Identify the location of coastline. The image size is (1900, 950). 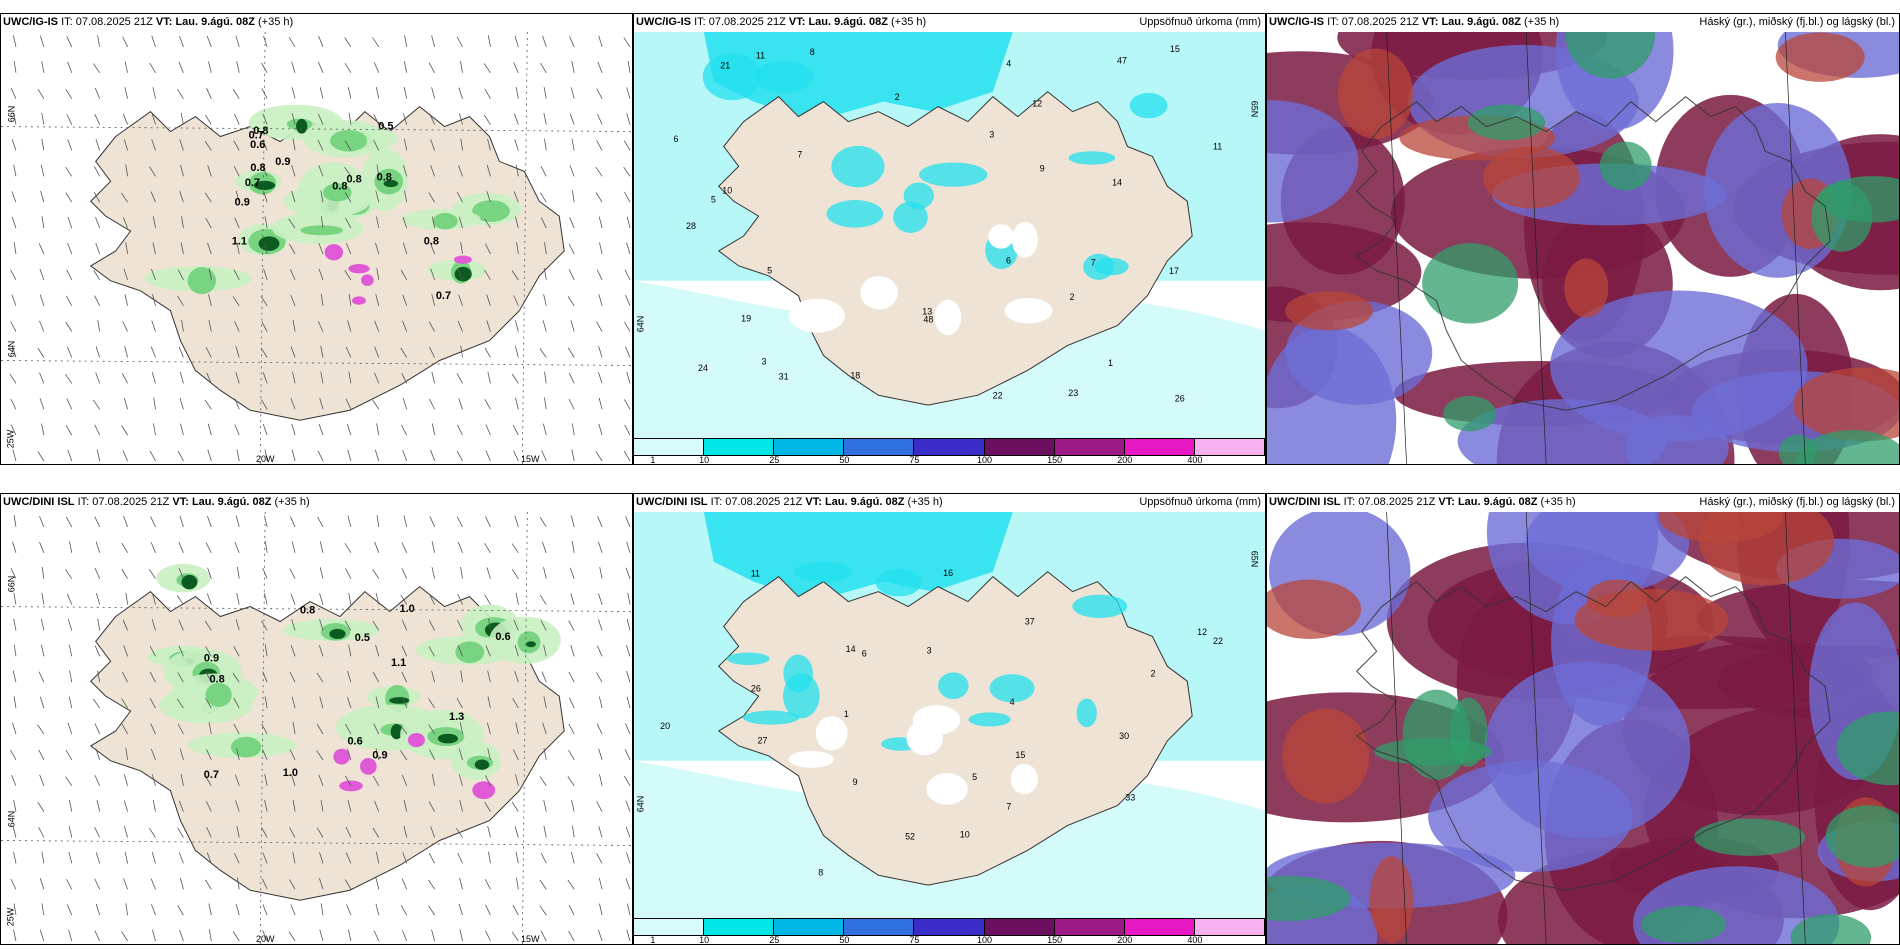
(1593, 253).